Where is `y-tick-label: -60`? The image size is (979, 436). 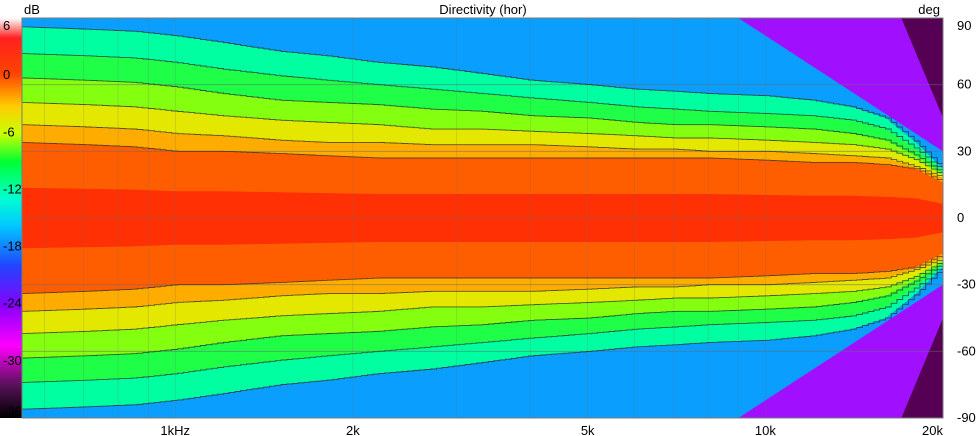 y-tick-label: -60 is located at coordinates (966, 350).